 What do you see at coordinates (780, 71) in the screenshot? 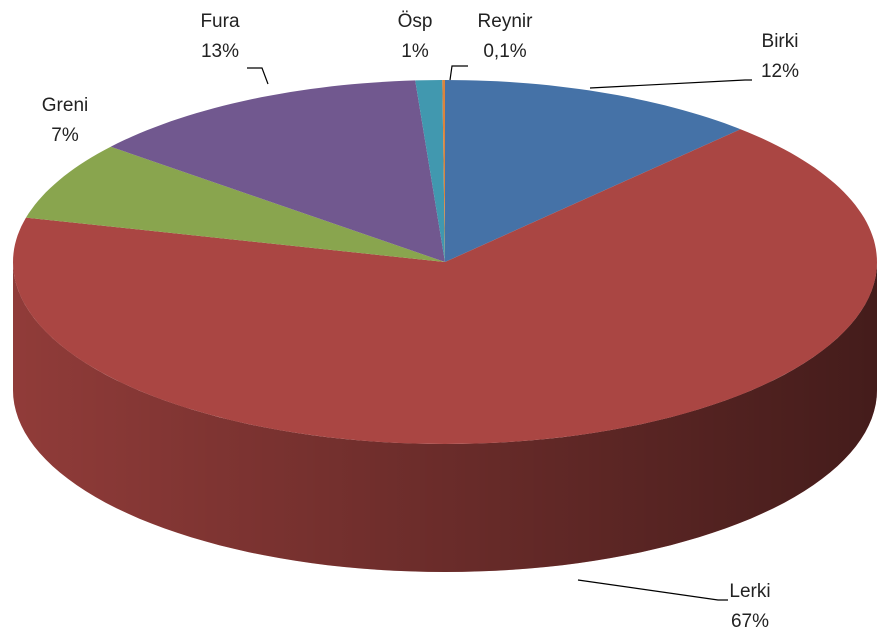
I see `slice-value: 12%` at bounding box center [780, 71].